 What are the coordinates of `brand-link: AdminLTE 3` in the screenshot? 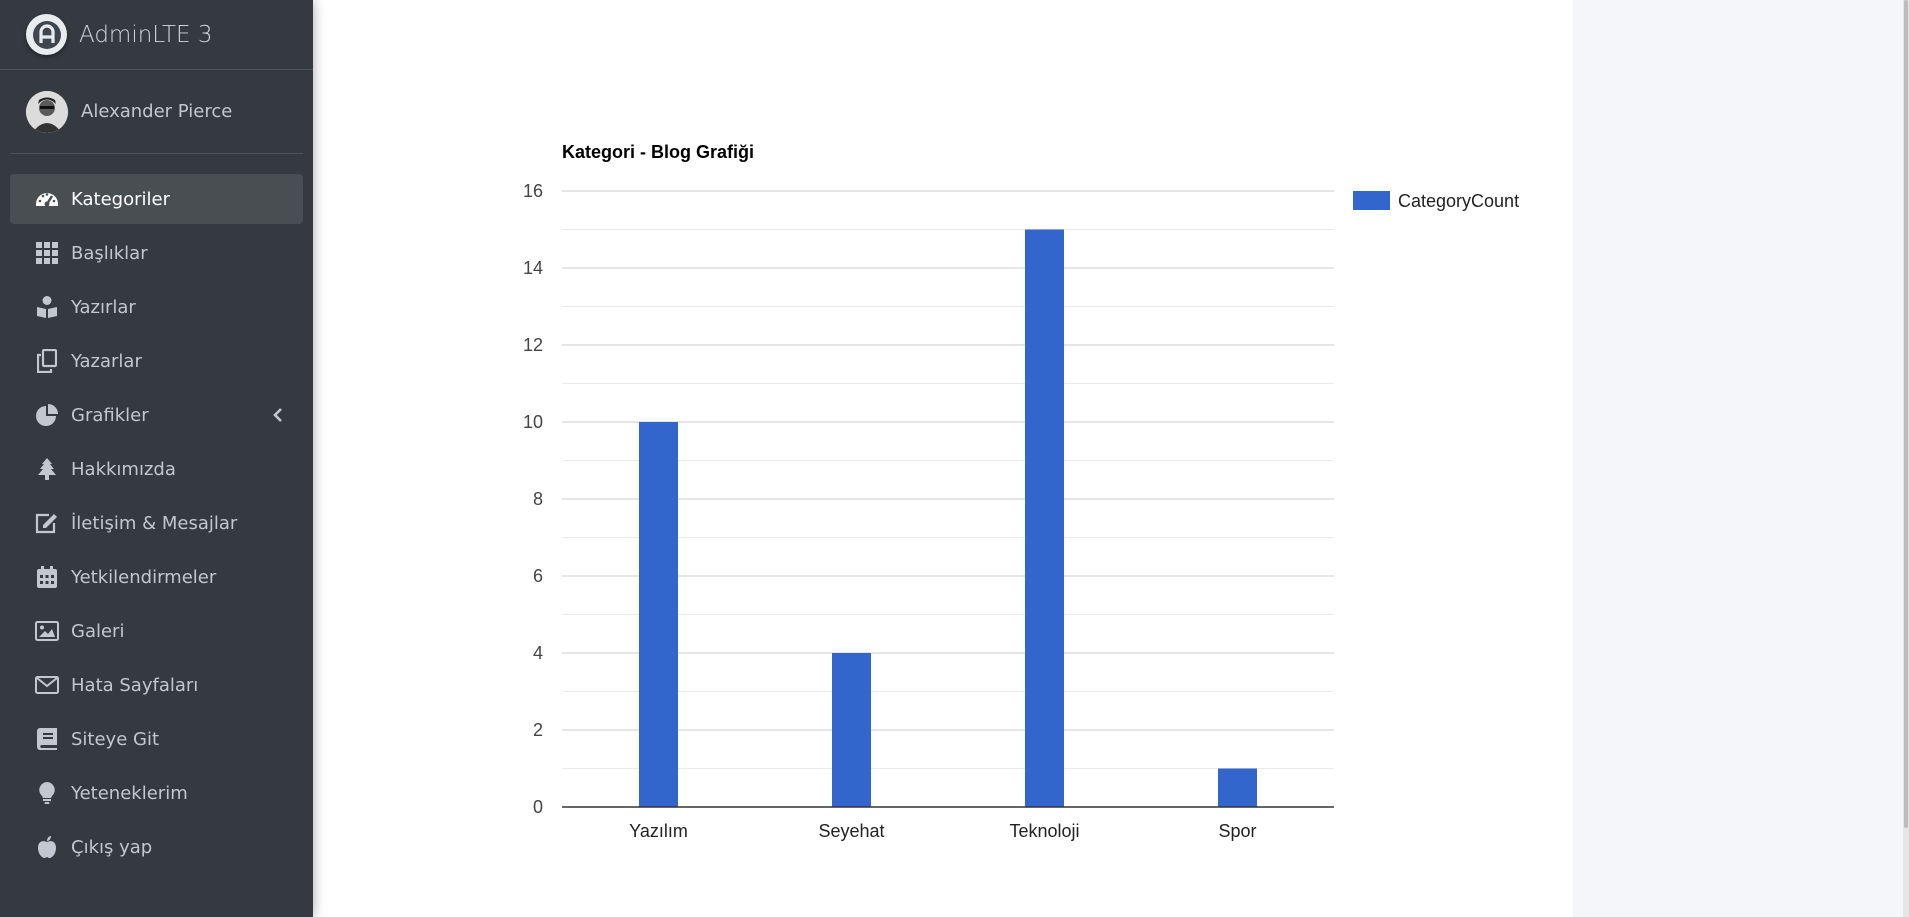 It's located at (156, 35).